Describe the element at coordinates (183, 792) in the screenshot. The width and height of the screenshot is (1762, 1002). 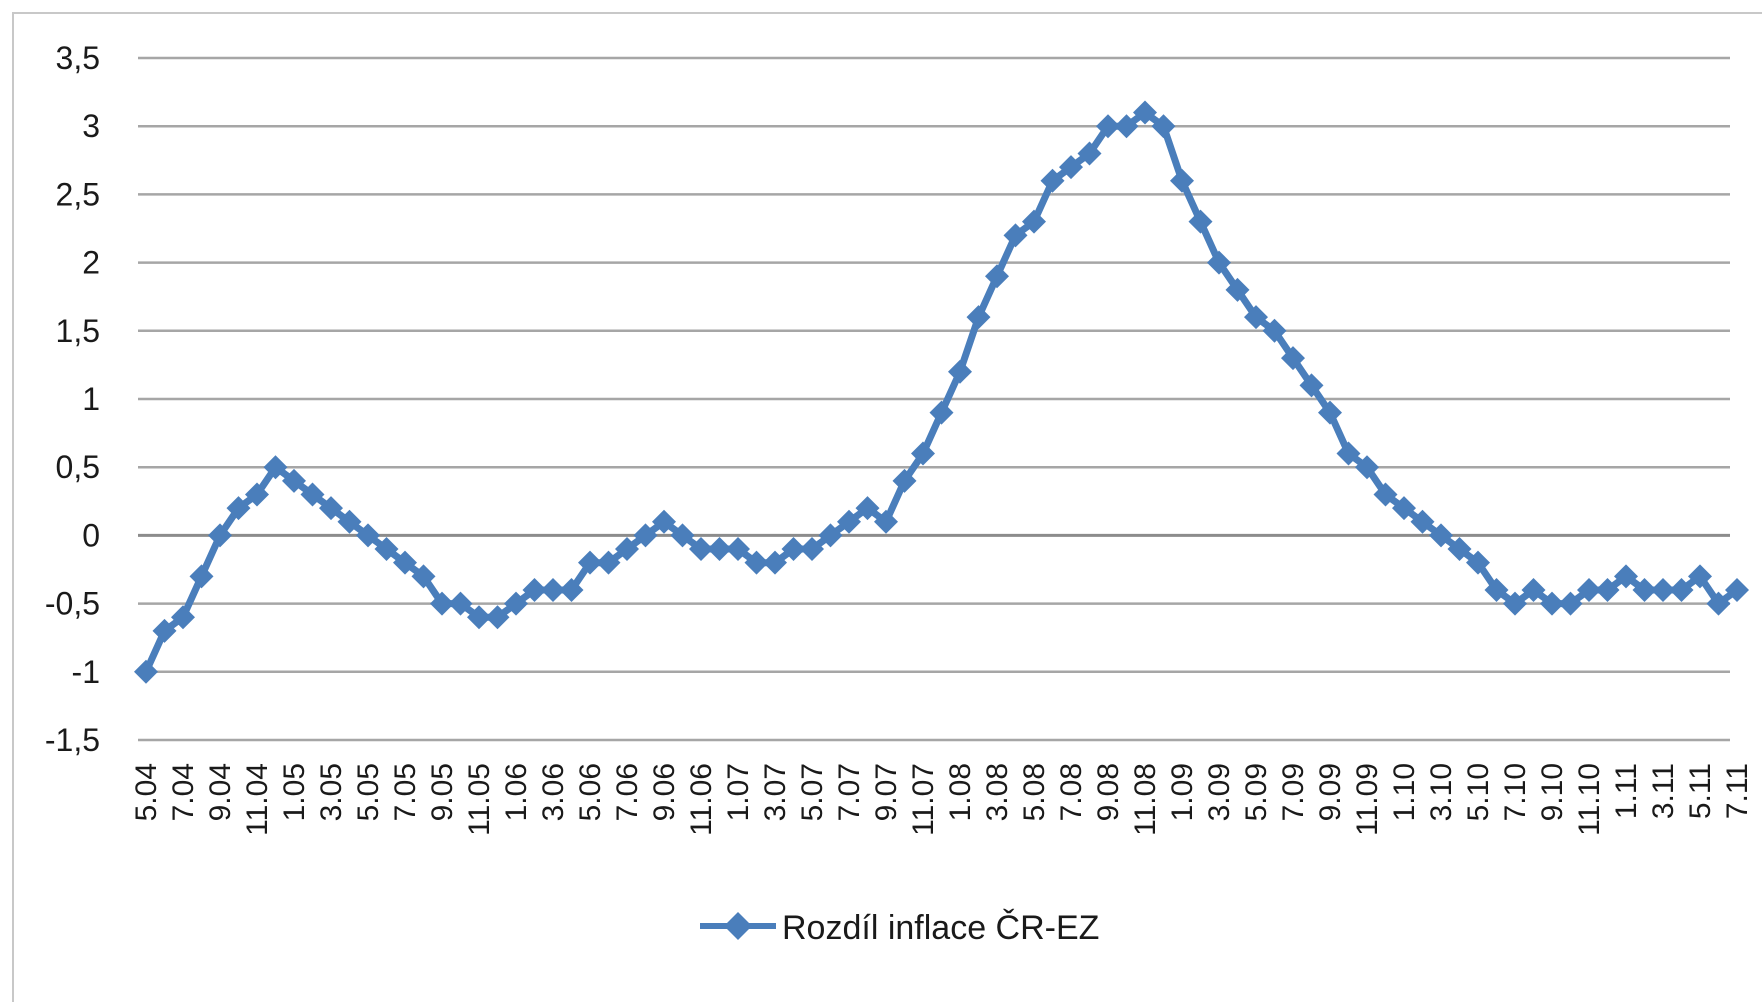
I see `x-tick-label: 7.04` at that location.